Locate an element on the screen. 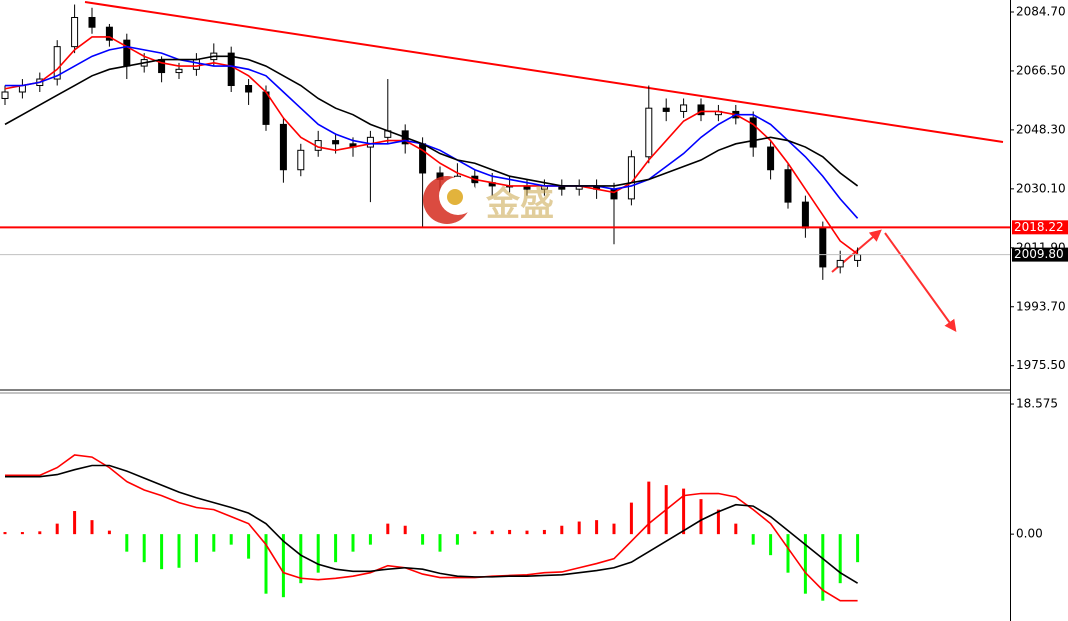 This screenshot has height=621, width=1068. y-tick-label: 18.575 is located at coordinates (1037, 404).